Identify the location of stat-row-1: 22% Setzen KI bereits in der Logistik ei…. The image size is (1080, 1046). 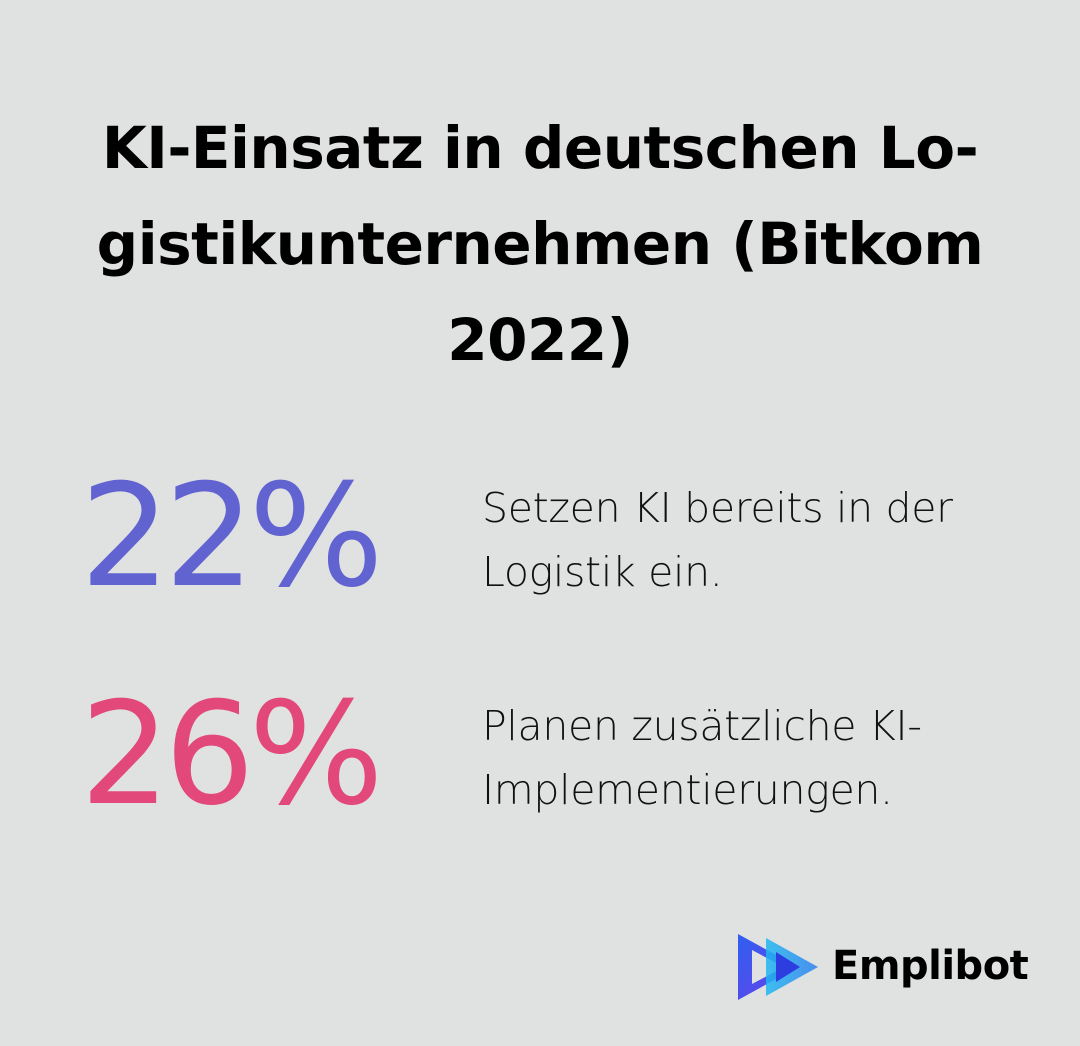
(540, 537).